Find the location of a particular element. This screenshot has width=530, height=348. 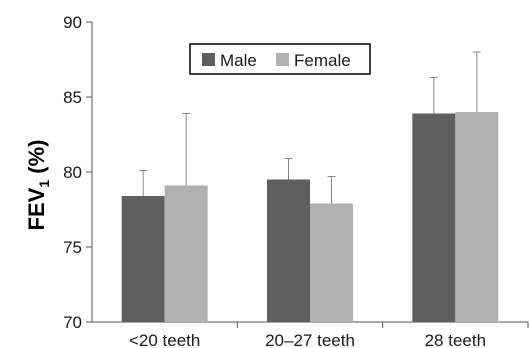

y-tick-label: 75 is located at coordinates (72, 247).